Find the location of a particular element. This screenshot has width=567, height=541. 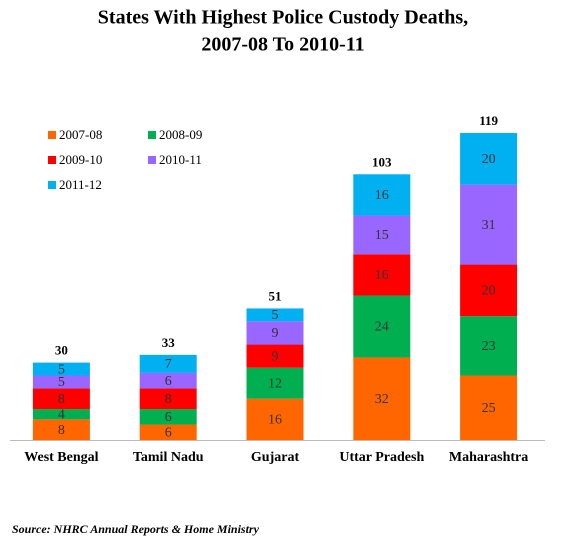

data-label: 24 is located at coordinates (382, 327).